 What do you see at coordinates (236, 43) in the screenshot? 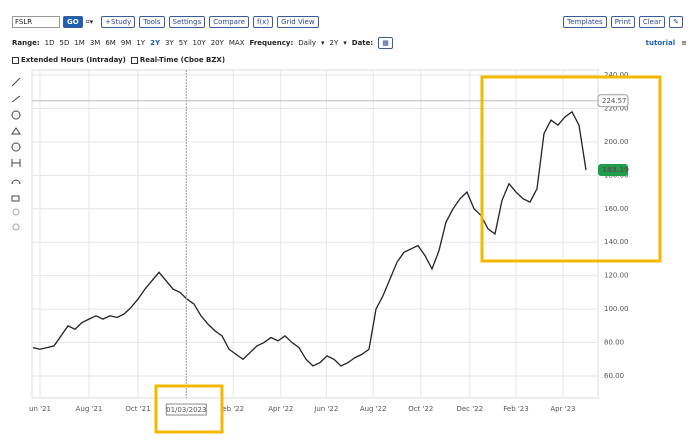
I see `range: MAX` at bounding box center [236, 43].